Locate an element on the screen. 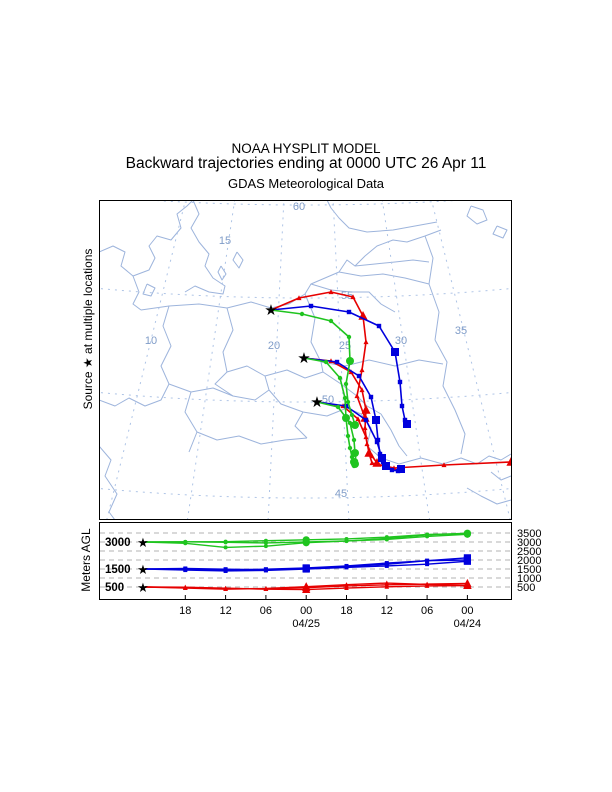 The height and width of the screenshot is (792, 612). height-axis-label-left: 3000 is located at coordinates (118, 543).